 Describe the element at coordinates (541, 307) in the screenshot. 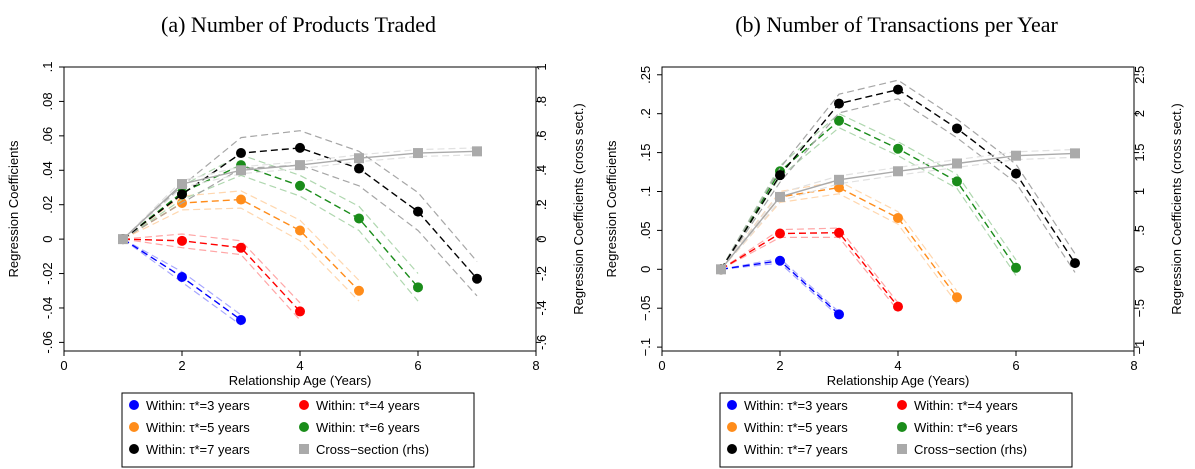

I see `y-right-tick-label: -.4` at that location.